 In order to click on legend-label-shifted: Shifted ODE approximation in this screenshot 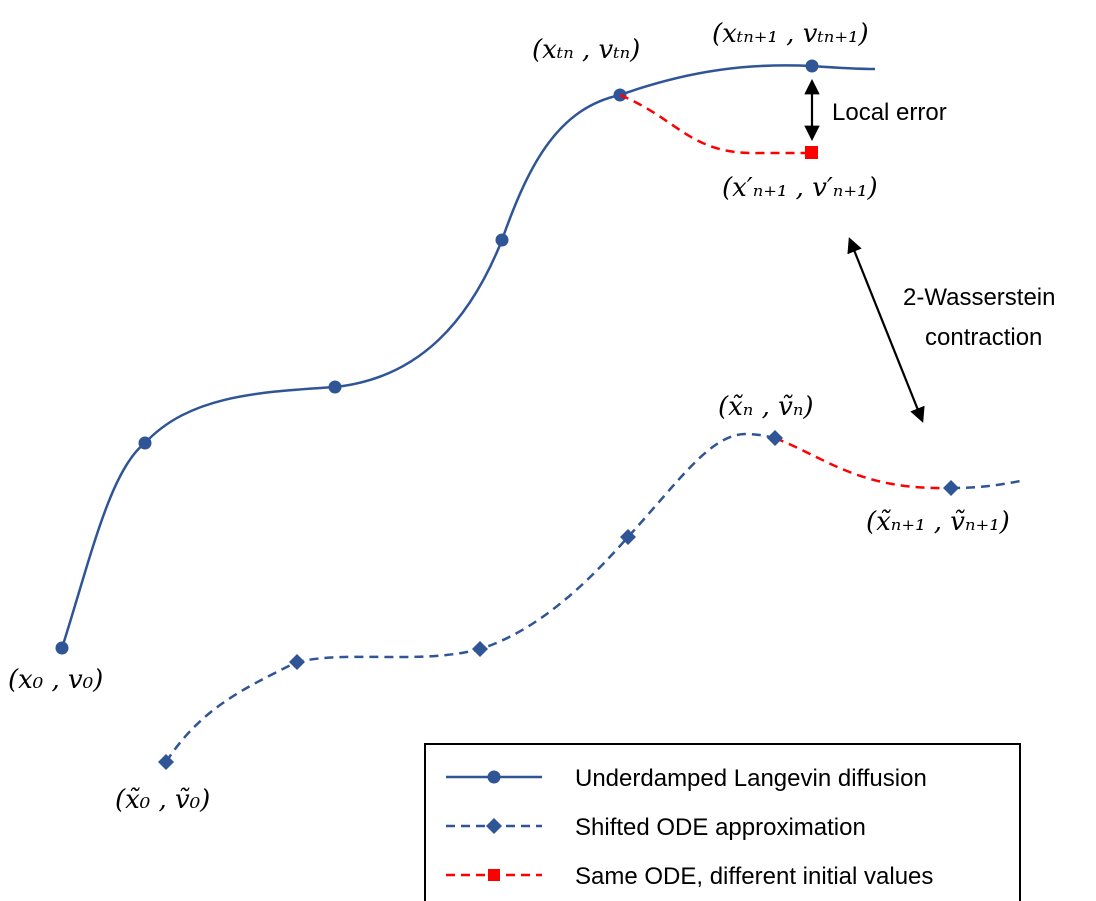, I will do `click(720, 827)`.